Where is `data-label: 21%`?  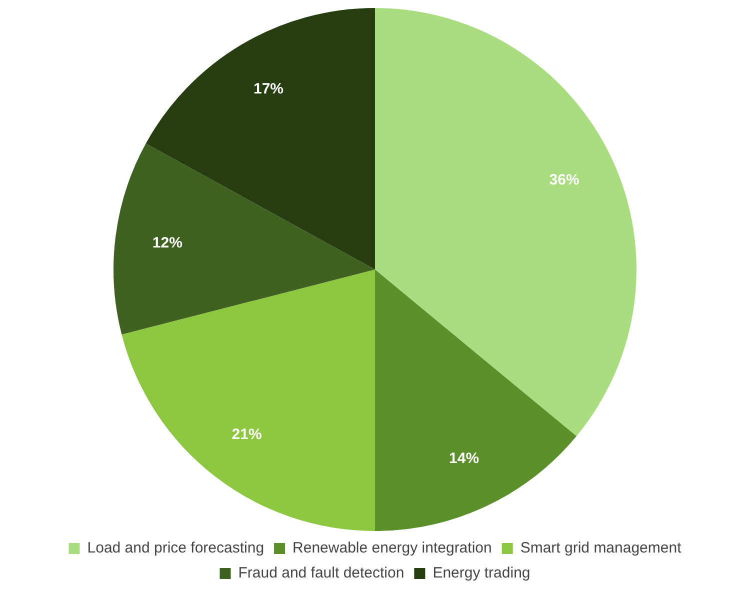 data-label: 21% is located at coordinates (247, 434).